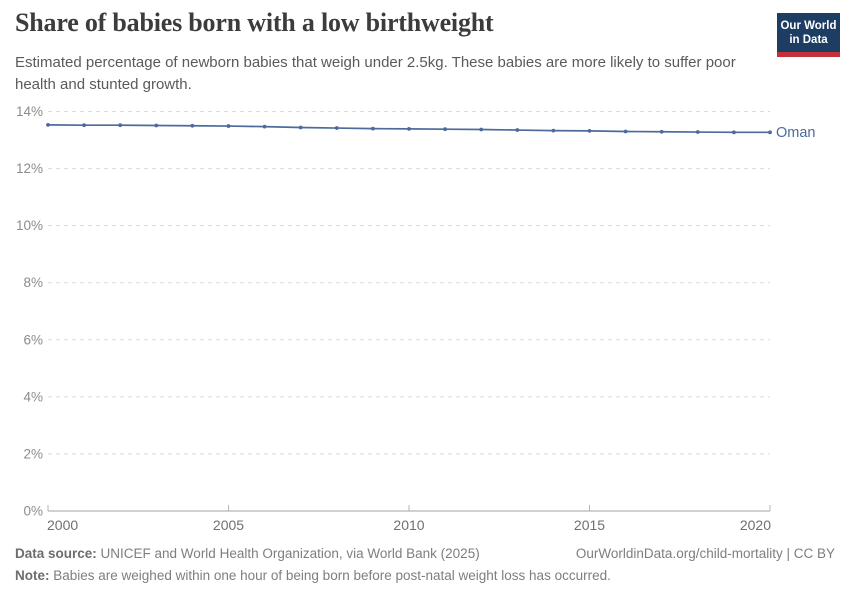 The image size is (850, 600). What do you see at coordinates (408, 525) in the screenshot?
I see `x-tick-label: 2010` at bounding box center [408, 525].